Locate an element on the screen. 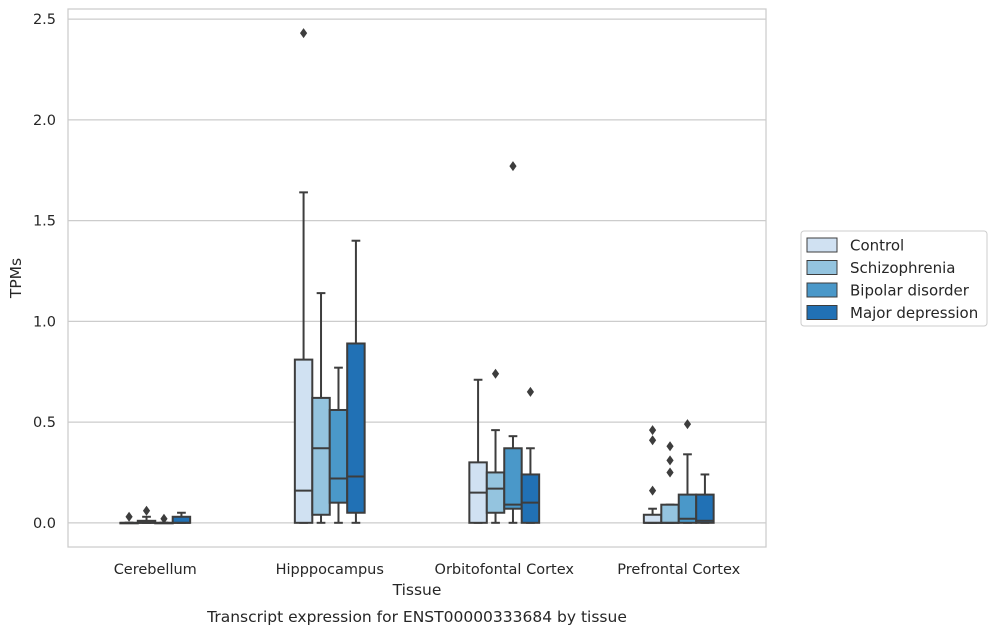 This screenshot has height=634, width=997. legend-label: Control is located at coordinates (877, 246).